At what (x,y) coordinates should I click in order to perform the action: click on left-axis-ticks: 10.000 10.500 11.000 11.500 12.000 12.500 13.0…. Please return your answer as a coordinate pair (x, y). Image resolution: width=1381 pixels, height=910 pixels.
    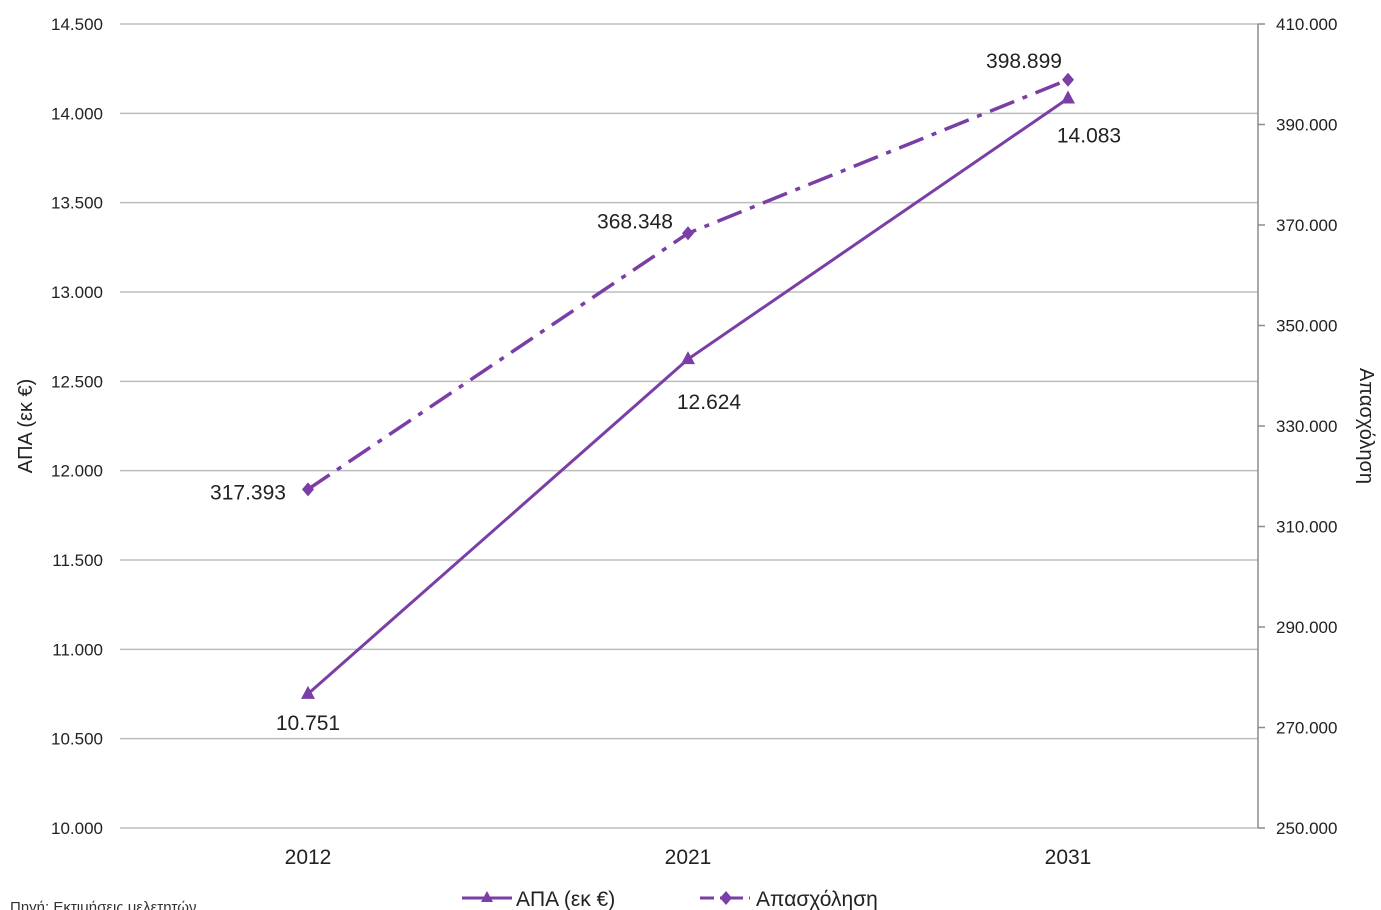
    Looking at the image, I should click on (77, 426).